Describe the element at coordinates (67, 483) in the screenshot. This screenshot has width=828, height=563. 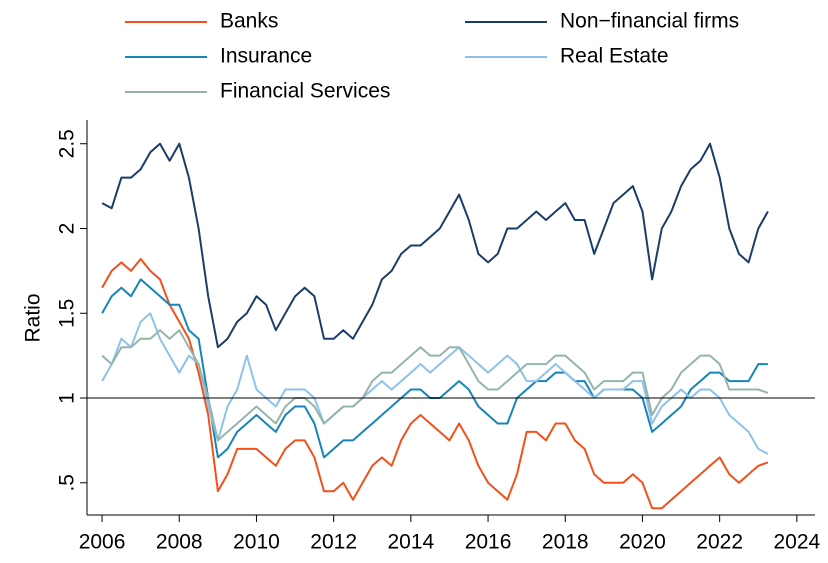
I see `y-tick-label: .5` at that location.